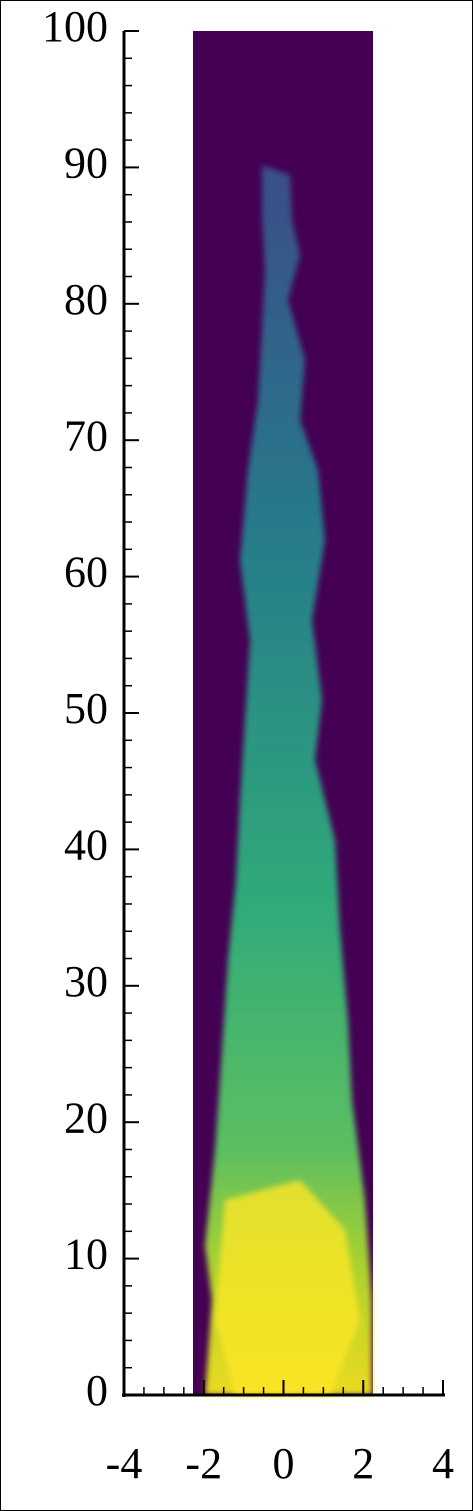 This screenshot has height=1511, width=473. Describe the element at coordinates (86, 299) in the screenshot. I see `y-tick-label: 80` at that location.